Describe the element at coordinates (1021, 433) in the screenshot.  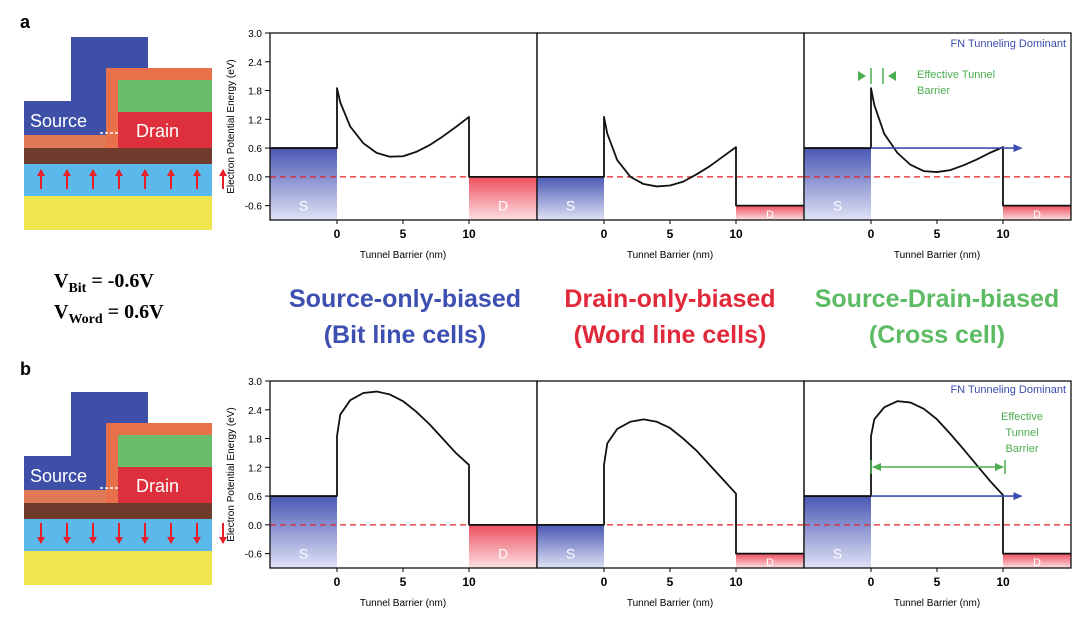
I see `effective-barrier-label-b-line2: Tunnel` at that location.